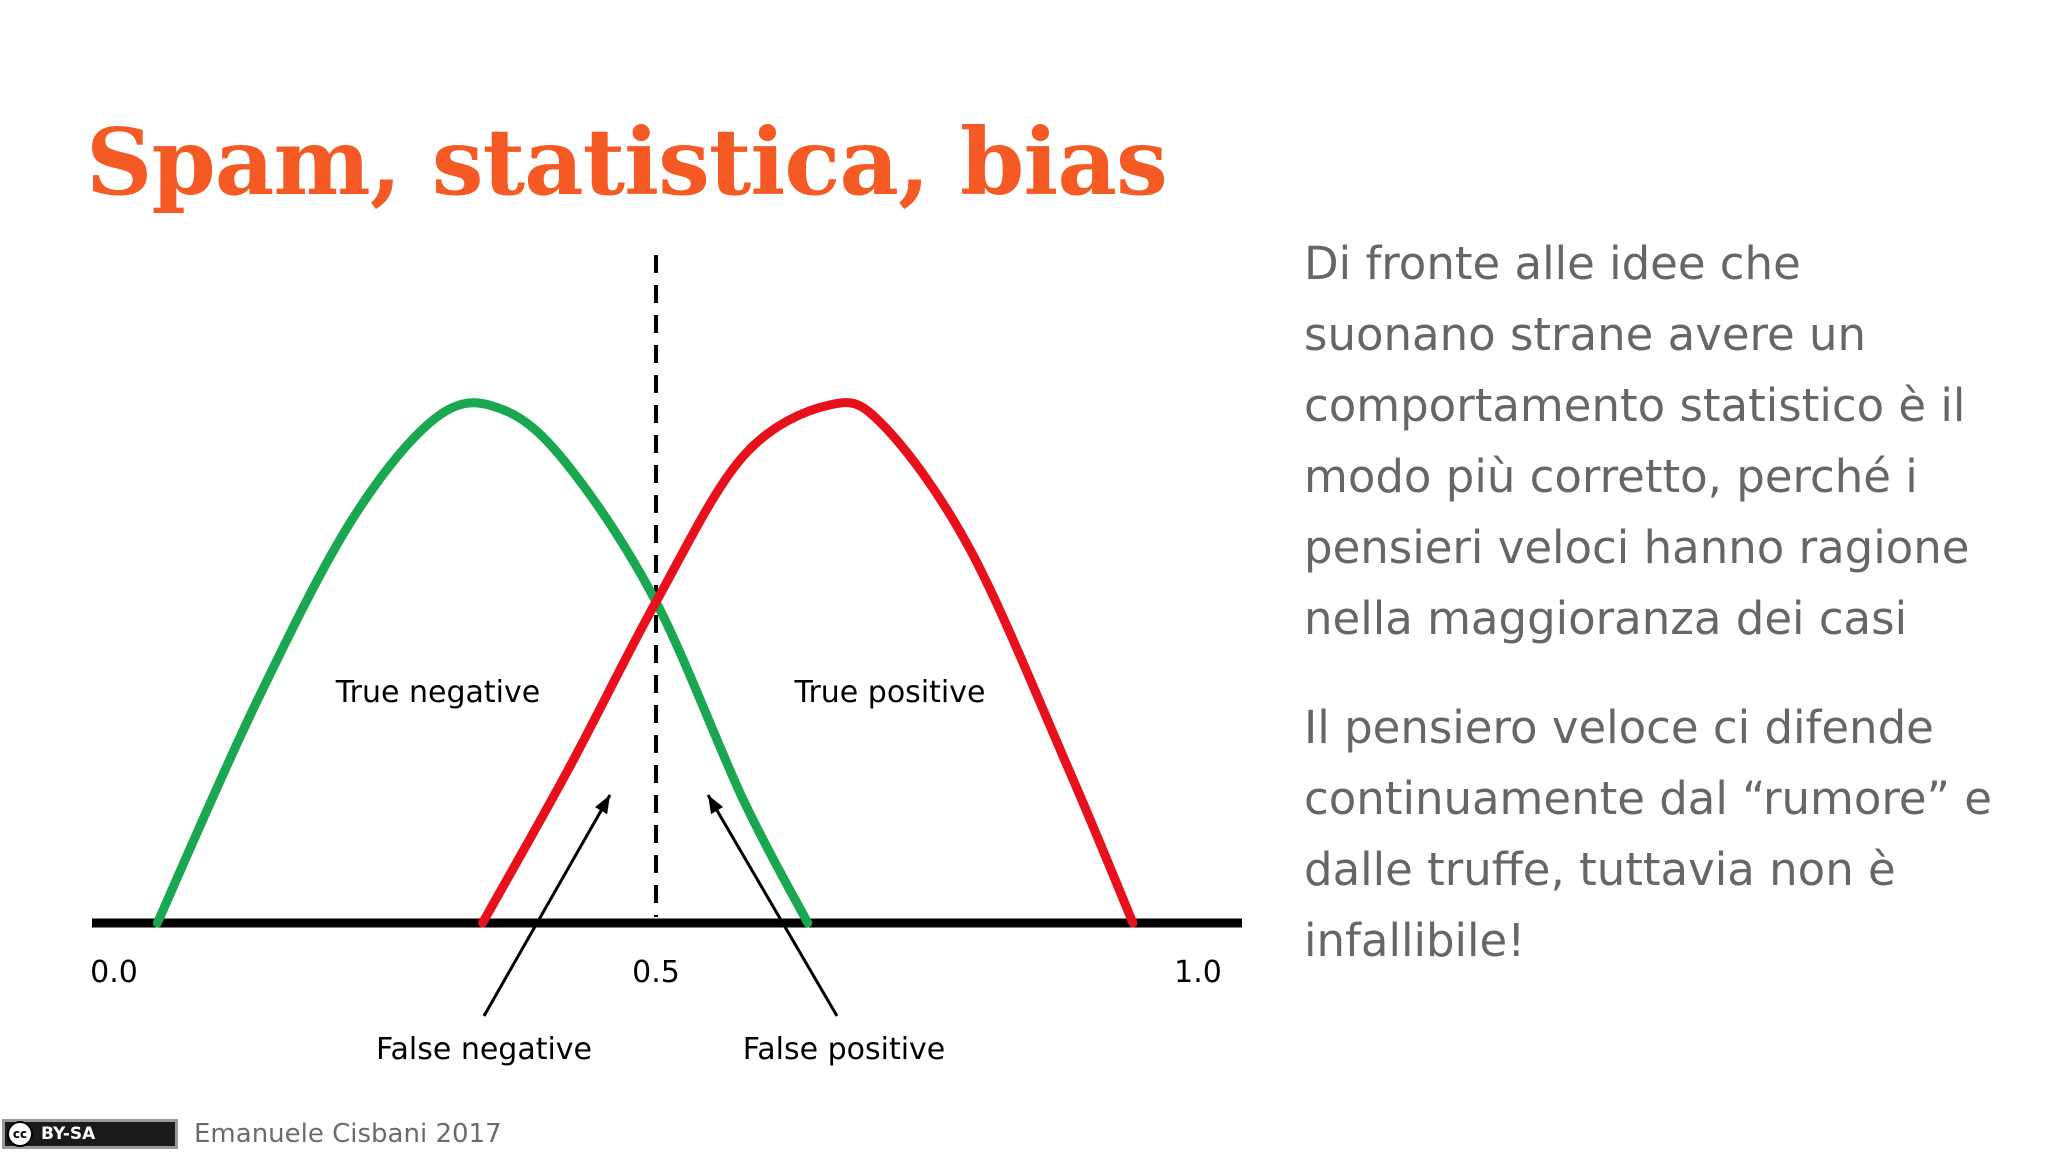  What do you see at coordinates (844, 1049) in the screenshot?
I see `false-positive-label: False positive` at bounding box center [844, 1049].